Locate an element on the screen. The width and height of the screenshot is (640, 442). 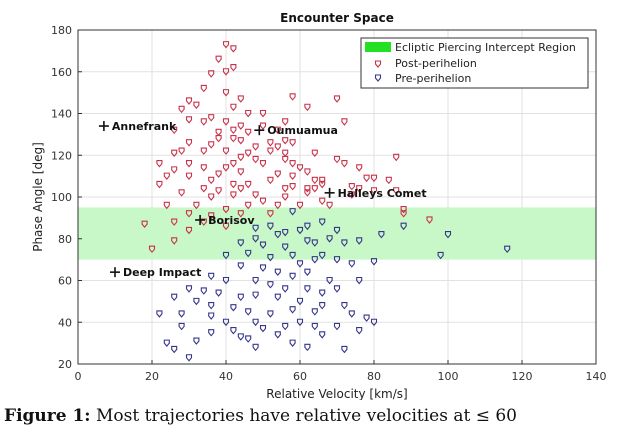
x-tick-label: 120 is located at coordinates (522, 376).